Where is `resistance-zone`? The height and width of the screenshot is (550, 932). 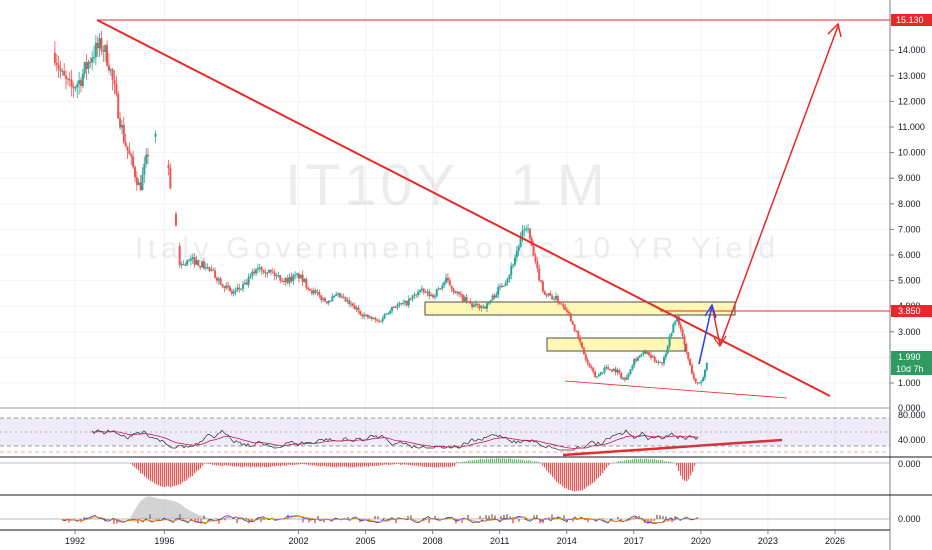
resistance-zone is located at coordinates (580, 308).